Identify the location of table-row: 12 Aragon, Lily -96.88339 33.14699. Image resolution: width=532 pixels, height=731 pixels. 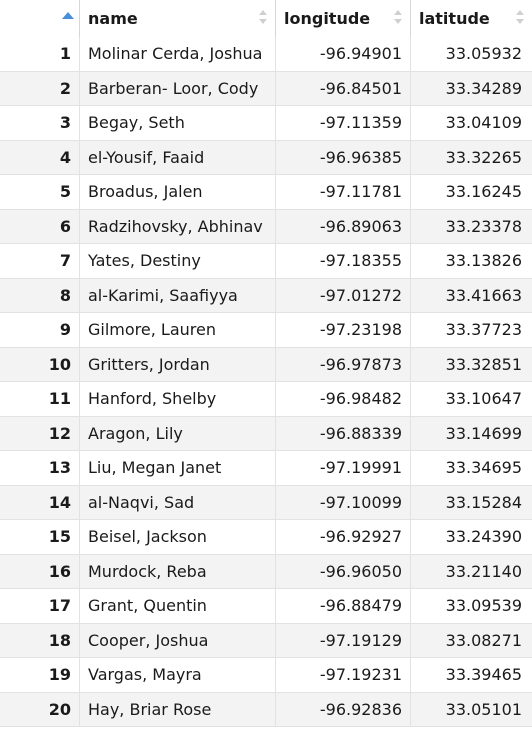
(266, 433).